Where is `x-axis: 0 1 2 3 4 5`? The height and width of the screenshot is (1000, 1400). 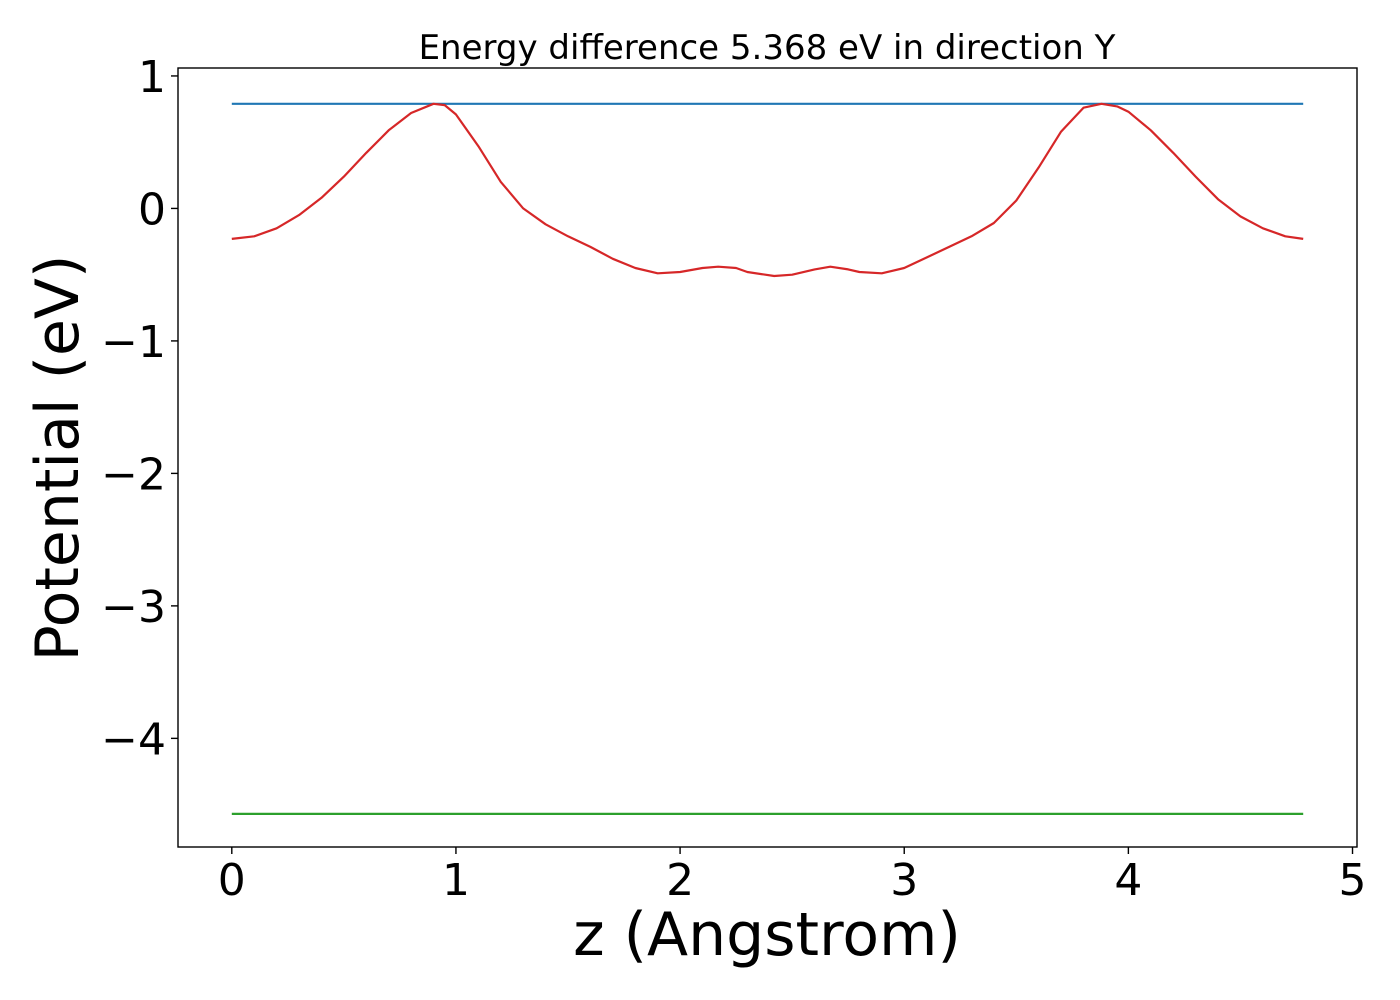 x-axis: 0 1 2 3 4 5 is located at coordinates (792, 876).